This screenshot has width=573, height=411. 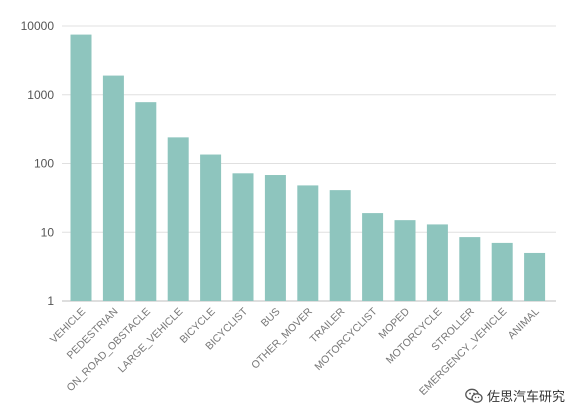 What do you see at coordinates (525, 397) in the screenshot?
I see `watermark-text: 佐思汽车研究` at bounding box center [525, 397].